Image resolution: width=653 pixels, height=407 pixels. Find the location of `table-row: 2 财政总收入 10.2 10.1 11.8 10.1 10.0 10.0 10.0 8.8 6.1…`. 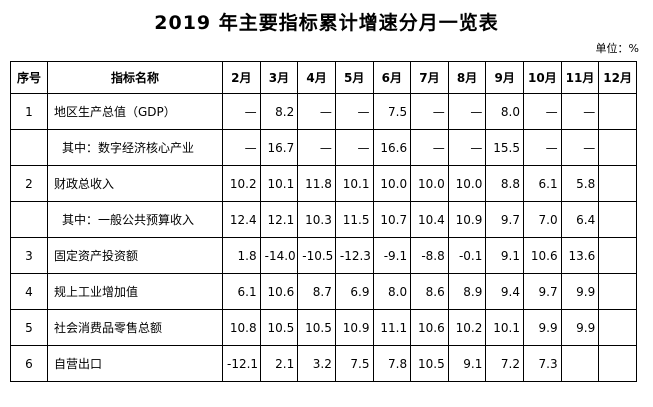

table-row: 2 财政总收入 10.2 10.1 11.8 10.1 10.0 10.0 10.0 8.8 6.1… is located at coordinates (323, 183).